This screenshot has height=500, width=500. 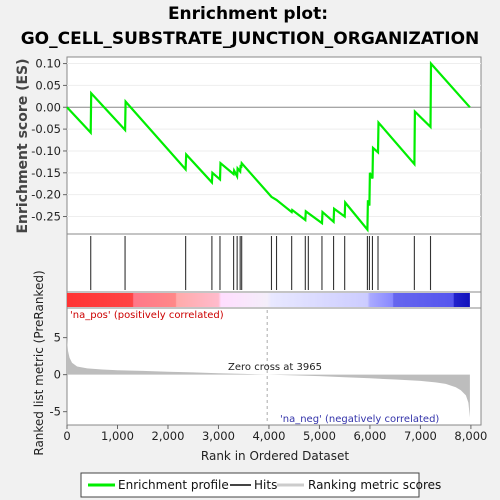 I want to click on x-tick-label: 4,000, so click(x=268, y=436).